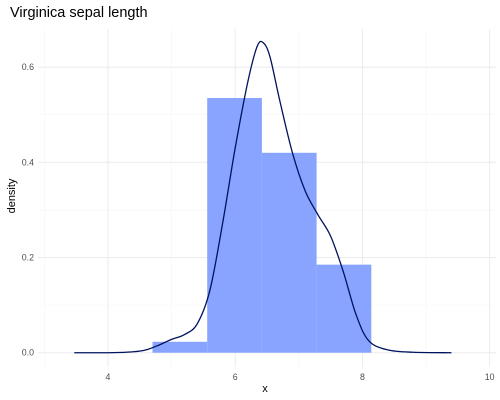  What do you see at coordinates (28, 353) in the screenshot?
I see `y-tick-label: 0.0` at bounding box center [28, 353].